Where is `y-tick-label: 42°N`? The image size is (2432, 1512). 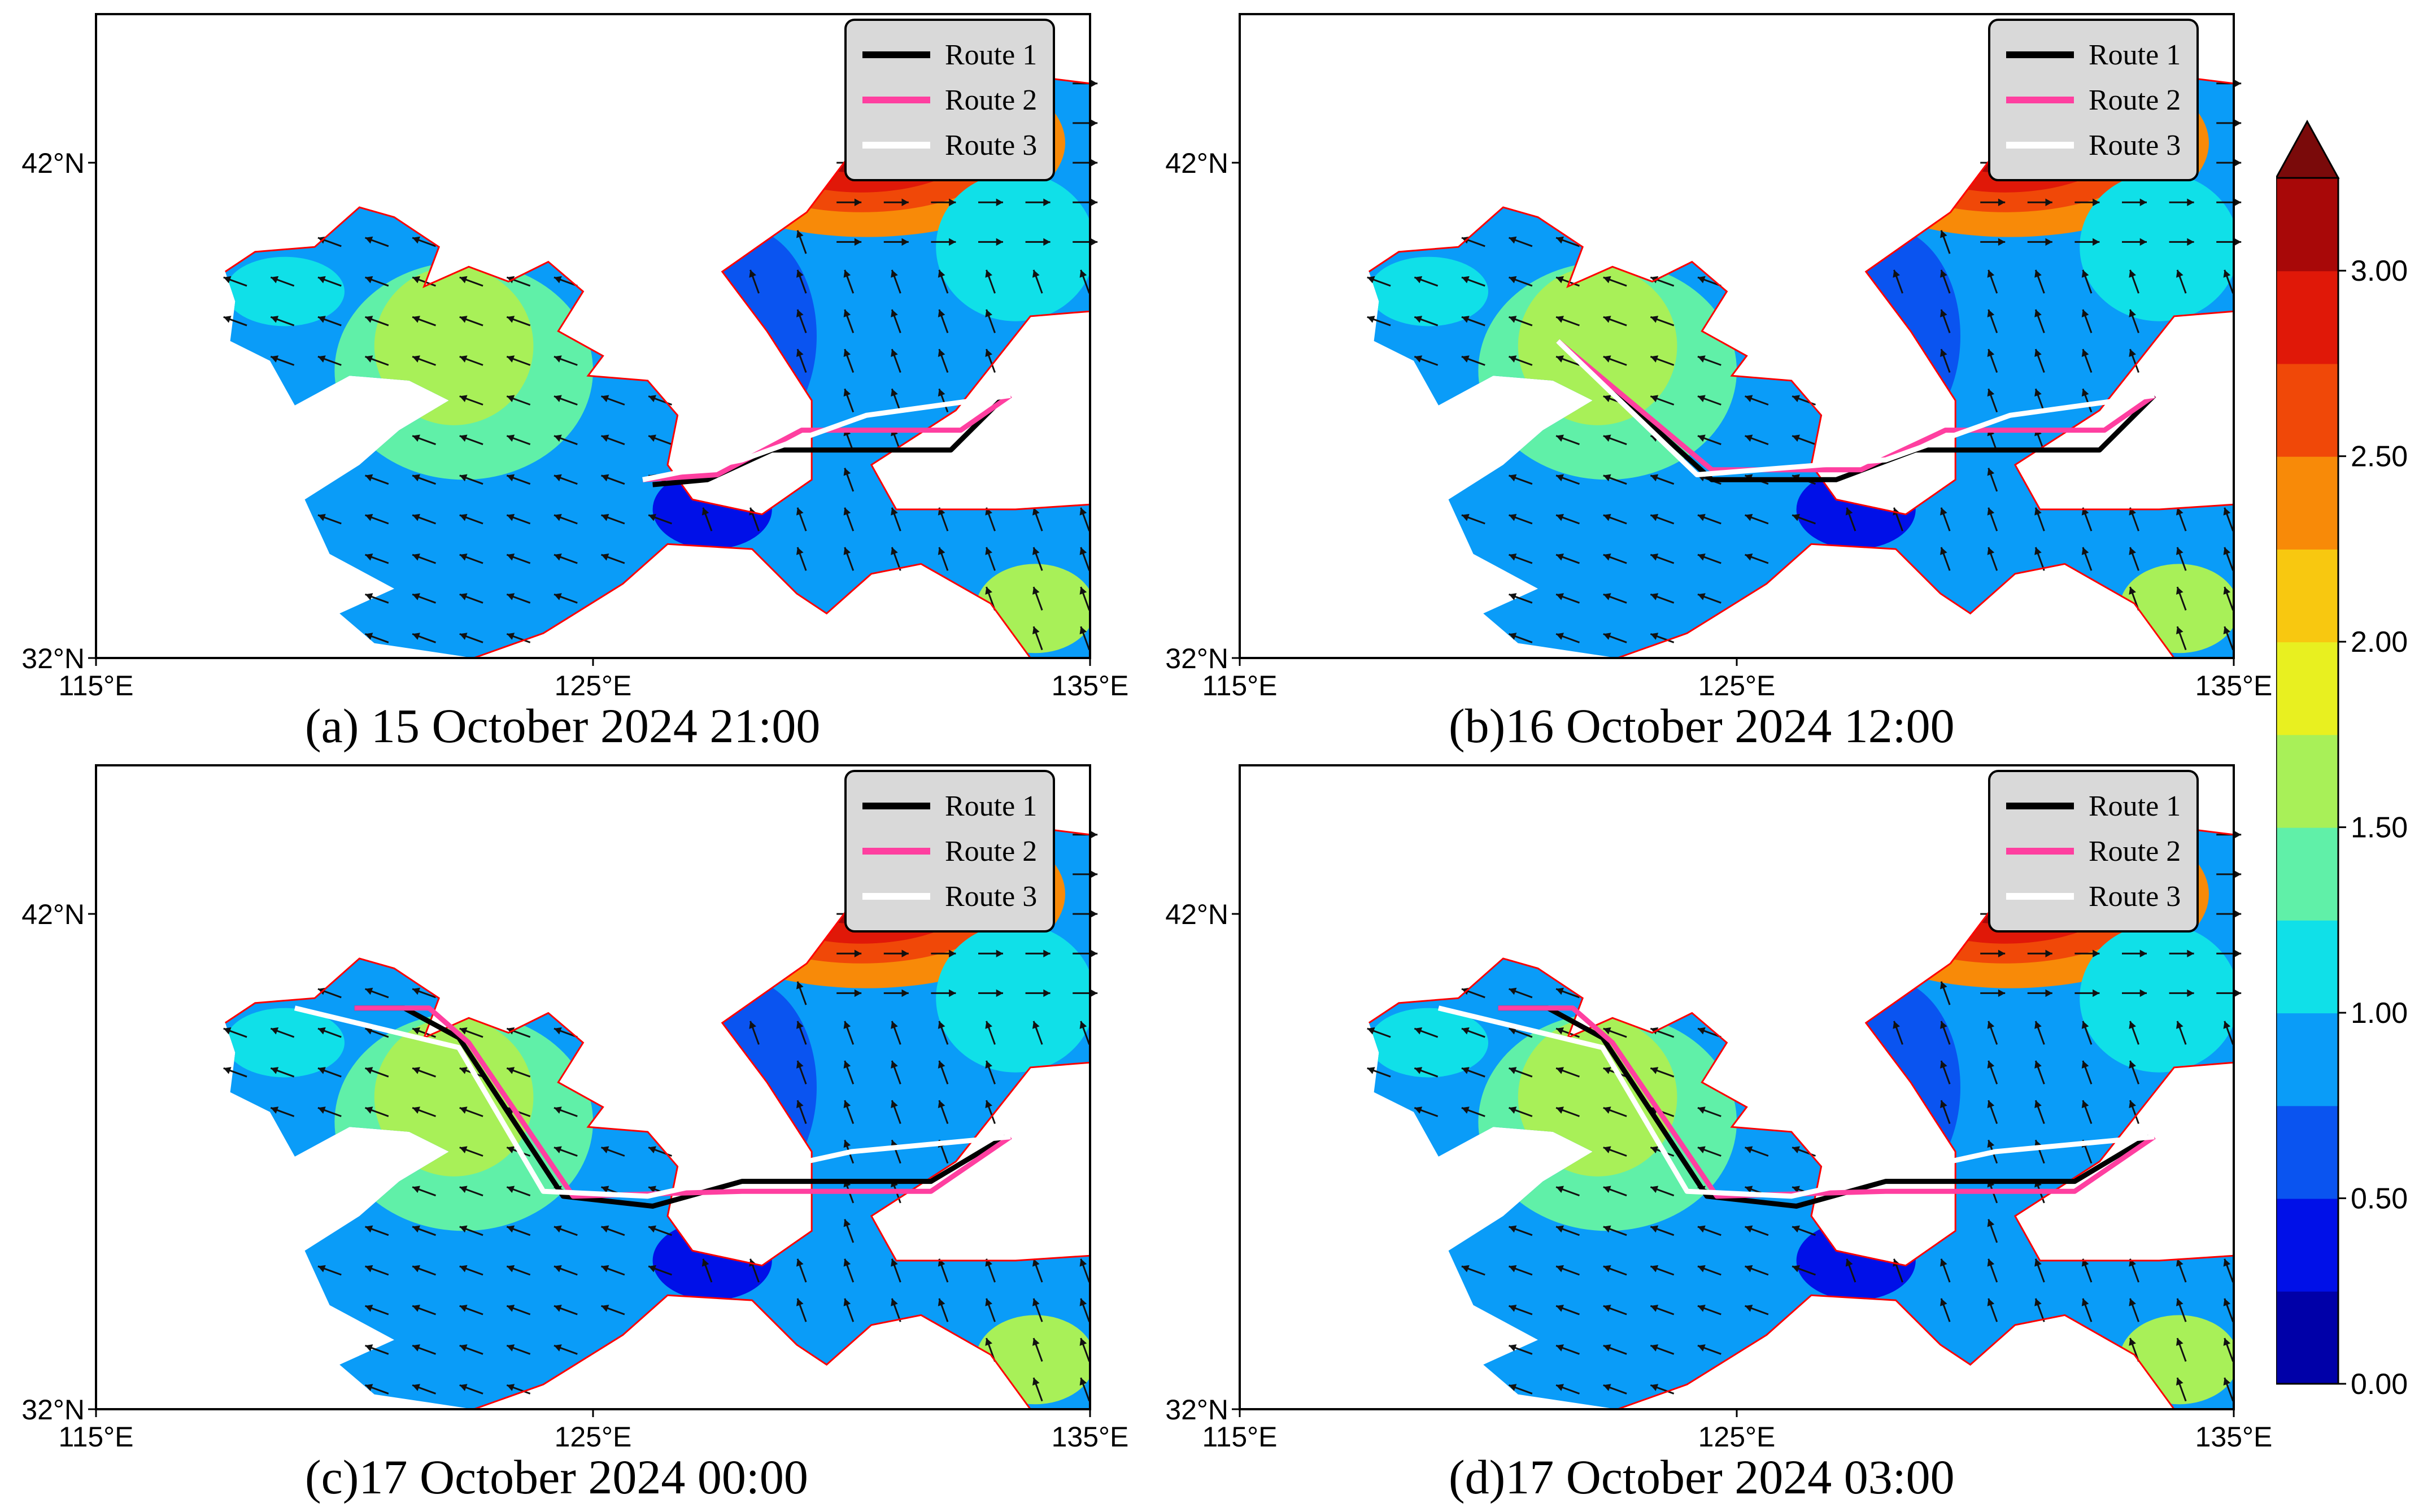 y-tick-label: 42°N is located at coordinates (1196, 914).